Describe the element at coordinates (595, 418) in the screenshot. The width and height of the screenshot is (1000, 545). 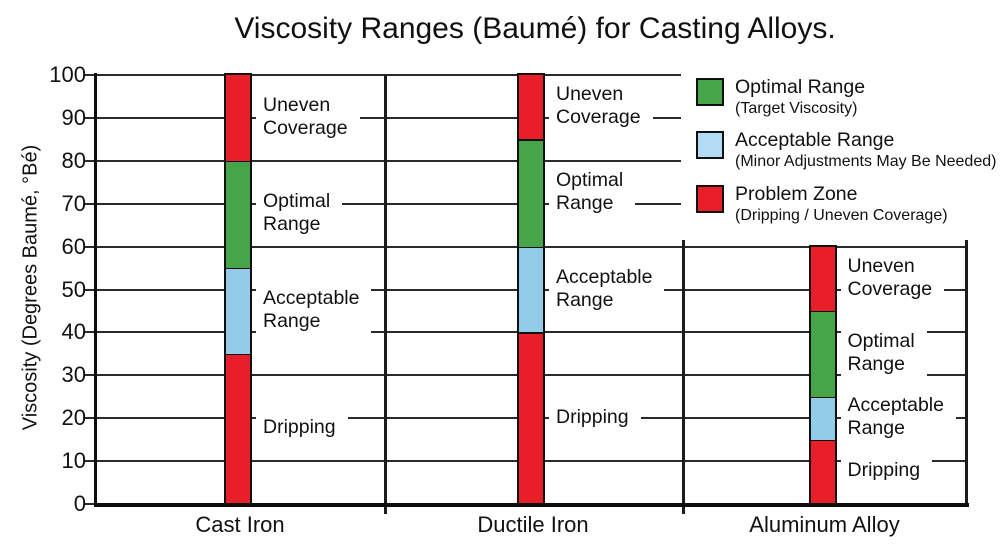
I see `segment-label-ductile-iron: Dripping` at that location.